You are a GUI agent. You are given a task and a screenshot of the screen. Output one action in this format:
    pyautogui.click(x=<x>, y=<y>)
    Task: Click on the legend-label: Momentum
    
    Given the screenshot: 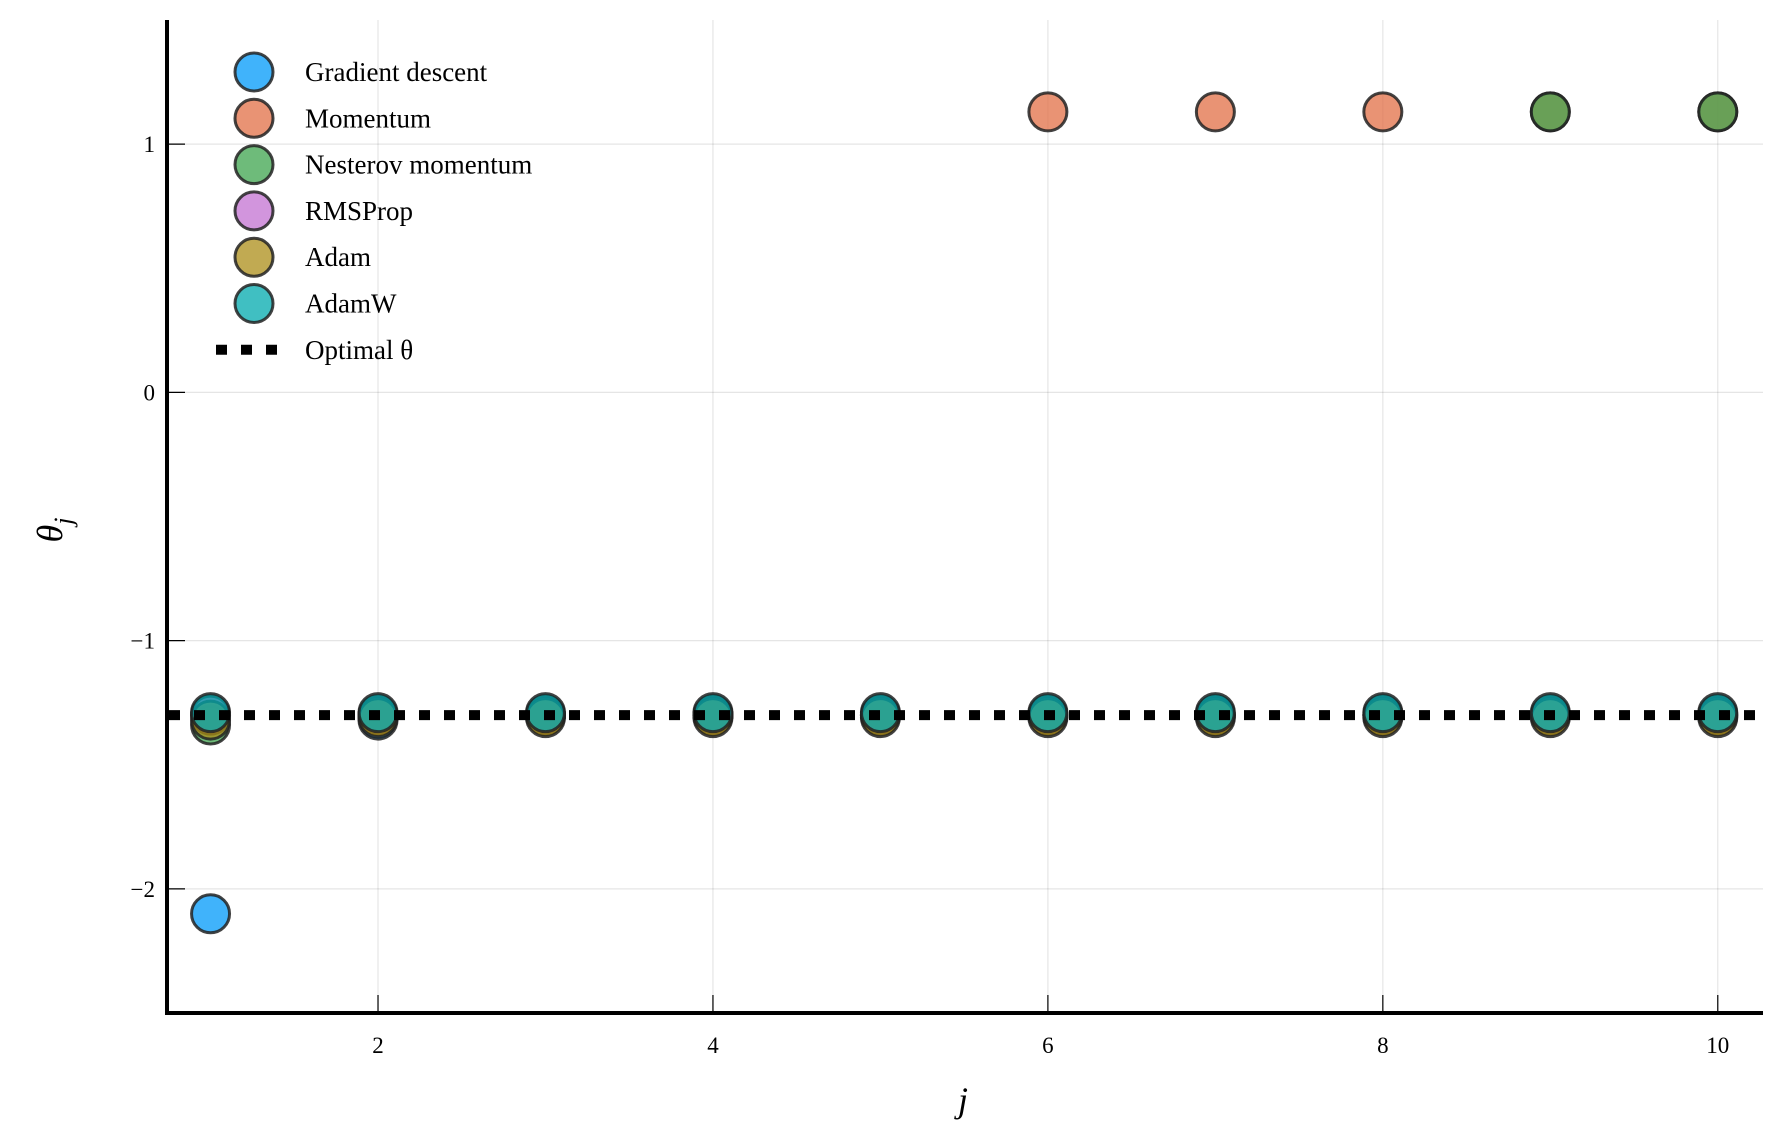 What is the action you would take?
    pyautogui.click(x=368, y=118)
    